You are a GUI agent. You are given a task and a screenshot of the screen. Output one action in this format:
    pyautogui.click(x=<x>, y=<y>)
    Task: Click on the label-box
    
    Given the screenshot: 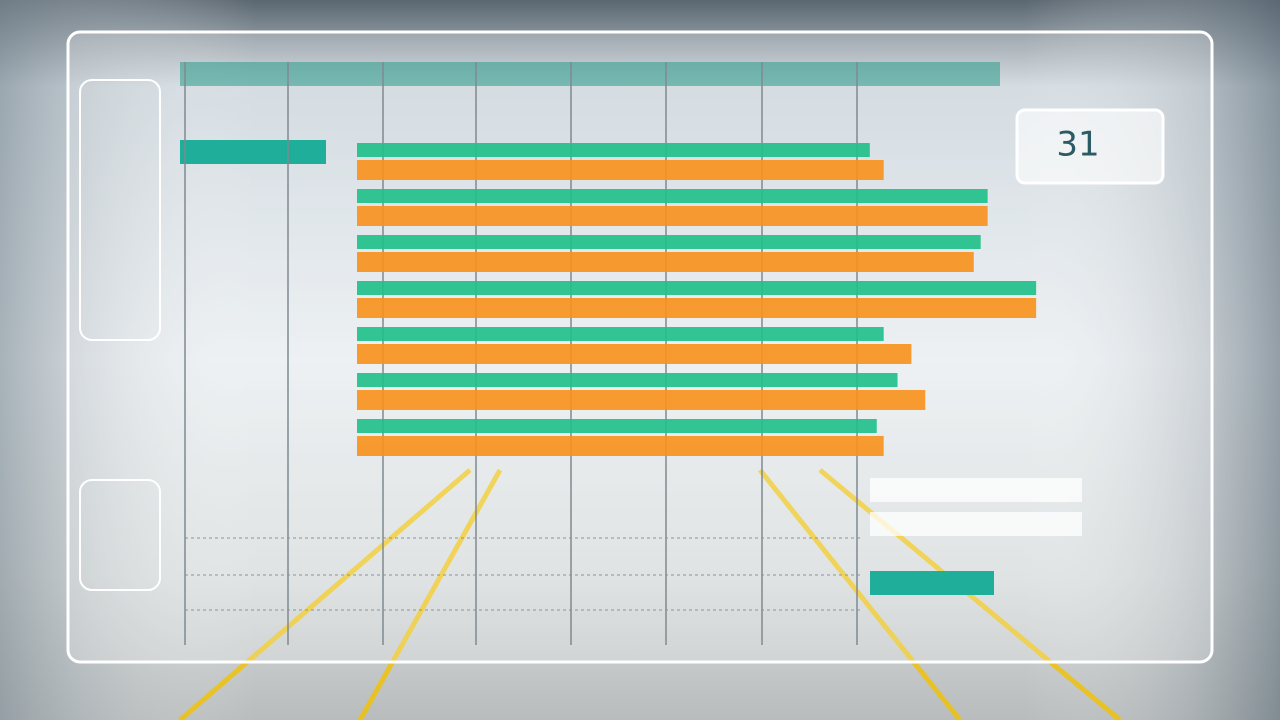 What is the action you would take?
    pyautogui.click(x=253, y=152)
    